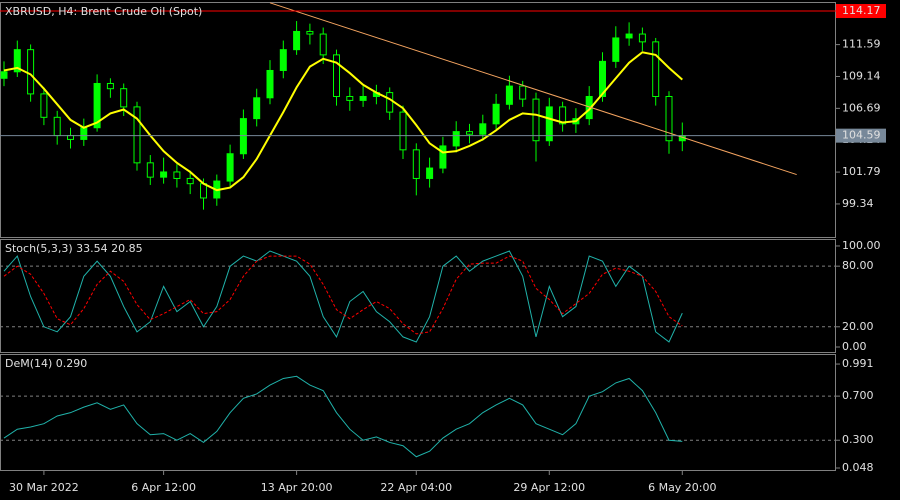 The width and height of the screenshot is (900, 500). What do you see at coordinates (416, 487) in the screenshot?
I see `x-tick-label: 22 Apr 04:00` at bounding box center [416, 487].